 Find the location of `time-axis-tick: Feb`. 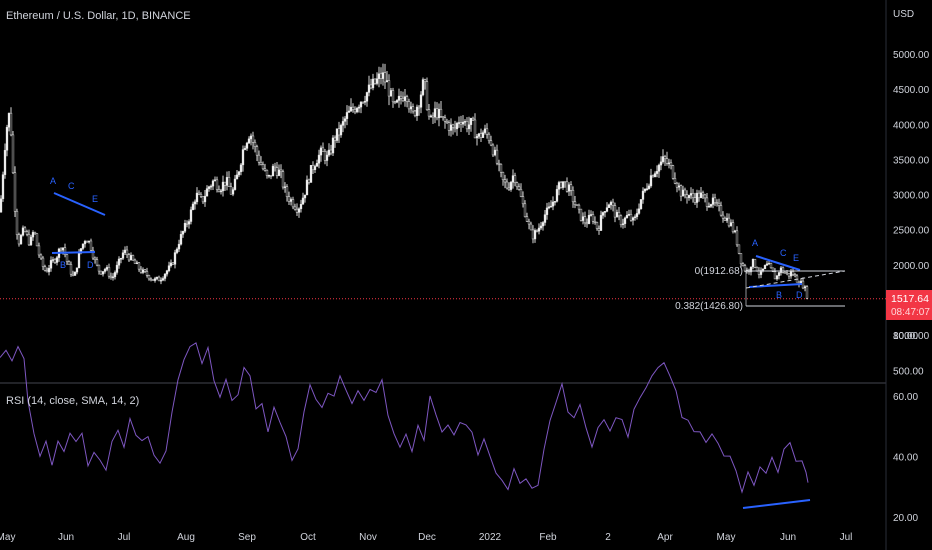

time-axis-tick: Feb is located at coordinates (548, 537).